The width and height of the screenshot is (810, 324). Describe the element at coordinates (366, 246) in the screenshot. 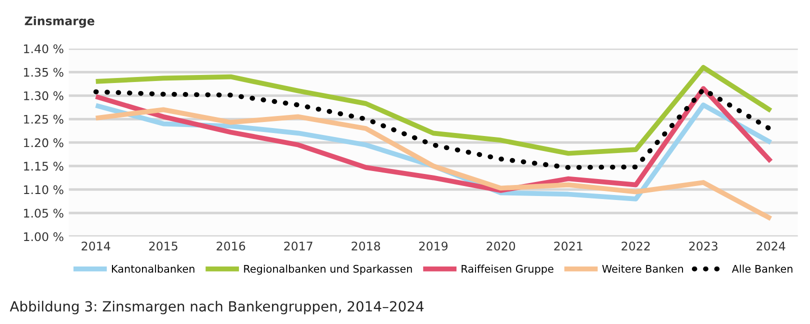

I see `x-tick-label: 2018` at that location.